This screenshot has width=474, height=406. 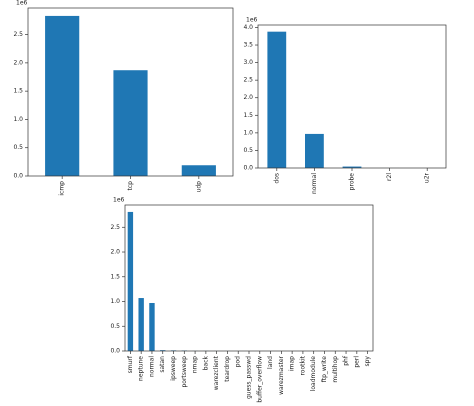 I want to click on x-tick-label: dos, so click(x=276, y=178).